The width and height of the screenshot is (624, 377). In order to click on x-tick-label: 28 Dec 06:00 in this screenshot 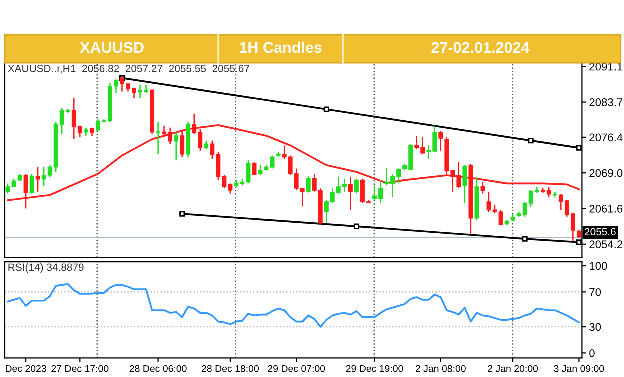, I will do `click(158, 368)`.